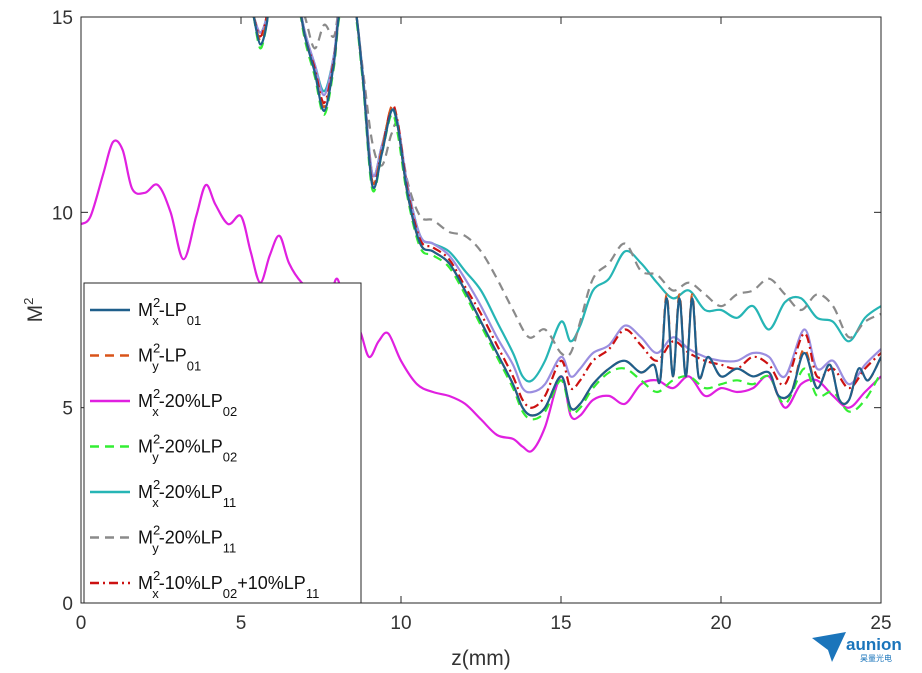  What do you see at coordinates (191, 583) in the screenshot?
I see `legend-label-mid: -10%LP` at bounding box center [191, 583].